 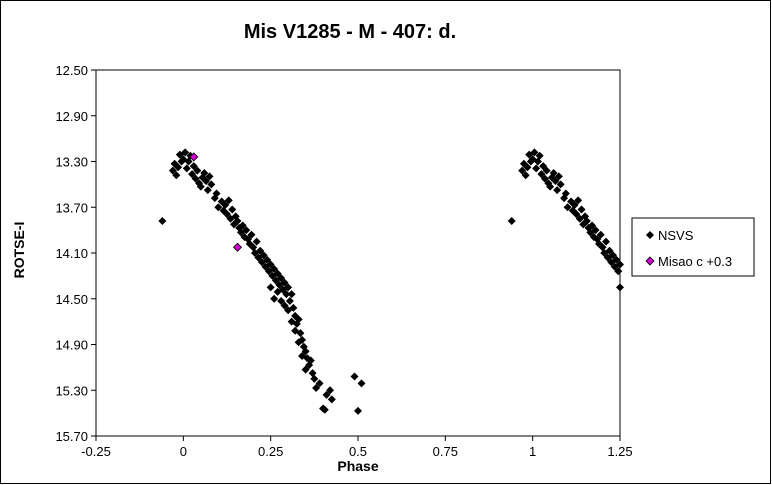 What do you see at coordinates (237, 247) in the screenshot?
I see `misao-point` at bounding box center [237, 247].